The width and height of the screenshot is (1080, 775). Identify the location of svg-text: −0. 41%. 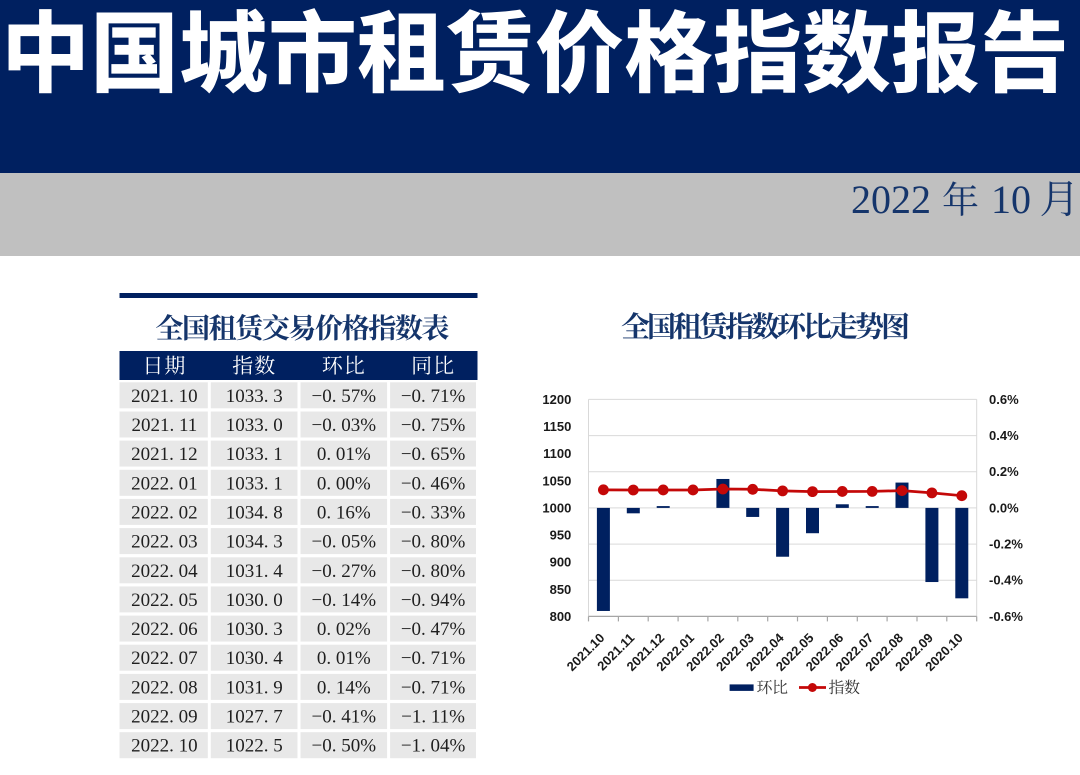
(344, 717).